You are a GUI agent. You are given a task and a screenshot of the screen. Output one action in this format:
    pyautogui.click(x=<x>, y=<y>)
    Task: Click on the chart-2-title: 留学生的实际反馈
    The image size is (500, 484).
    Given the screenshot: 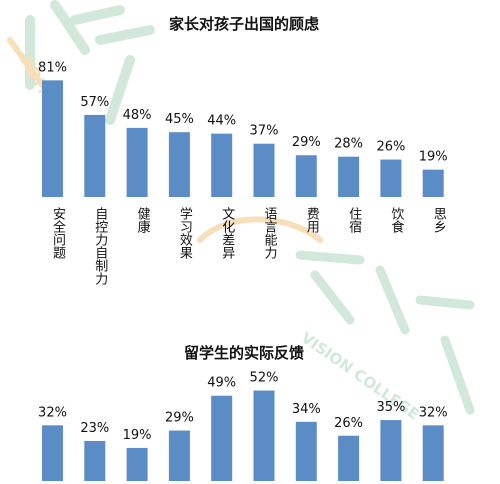 What is the action you would take?
    pyautogui.click(x=244, y=353)
    